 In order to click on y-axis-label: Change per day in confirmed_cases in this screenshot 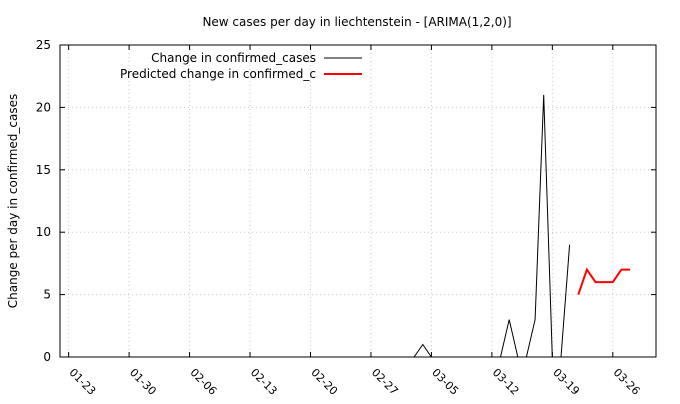, I will do `click(13, 201)`.